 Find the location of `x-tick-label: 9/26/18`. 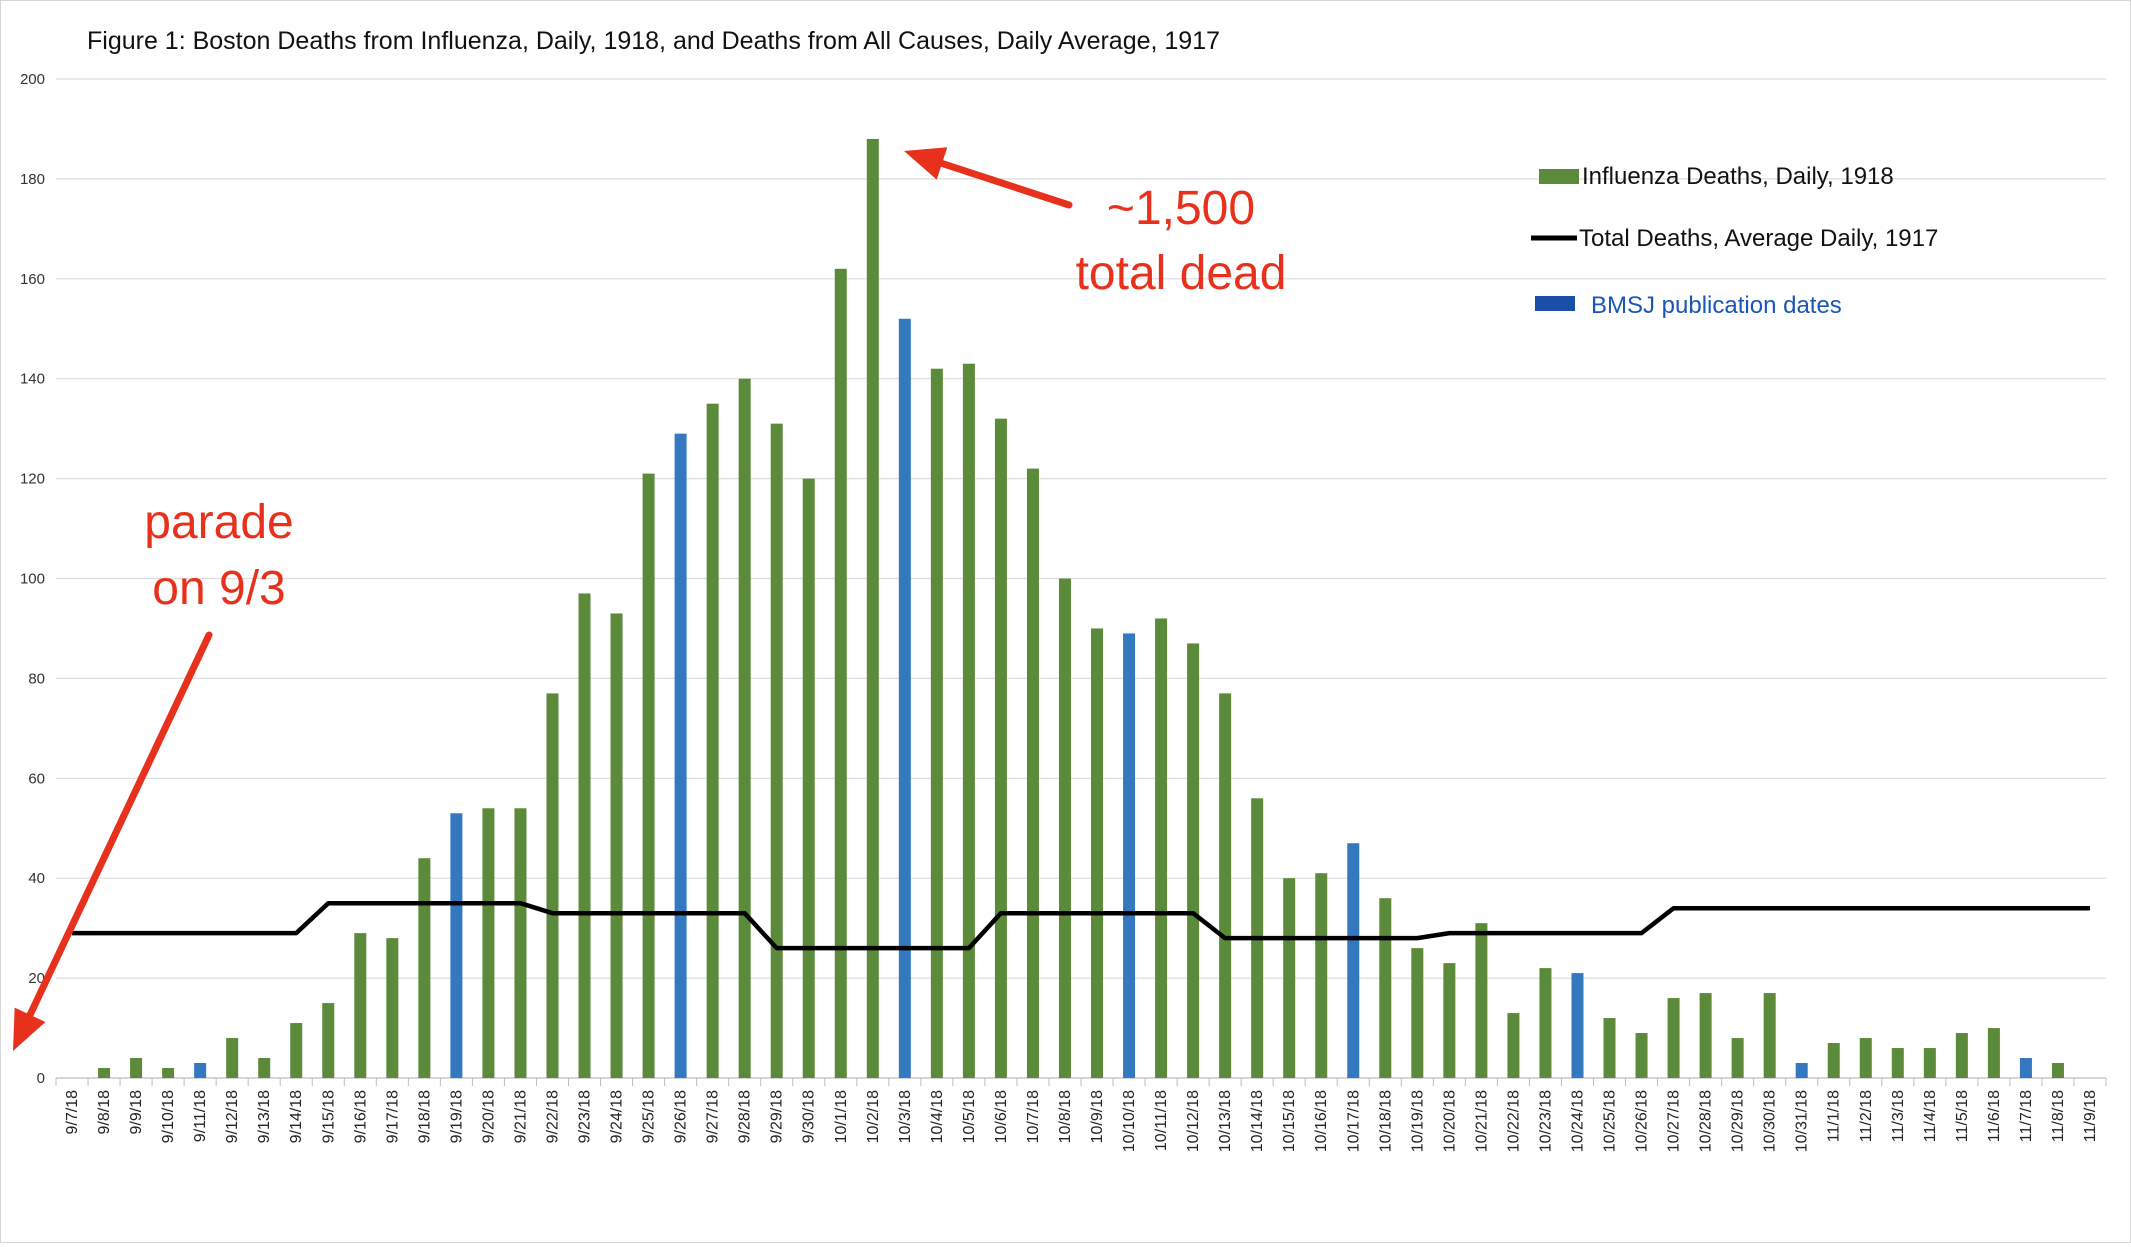

x-tick-label: 9/26/18 is located at coordinates (681, 1116).